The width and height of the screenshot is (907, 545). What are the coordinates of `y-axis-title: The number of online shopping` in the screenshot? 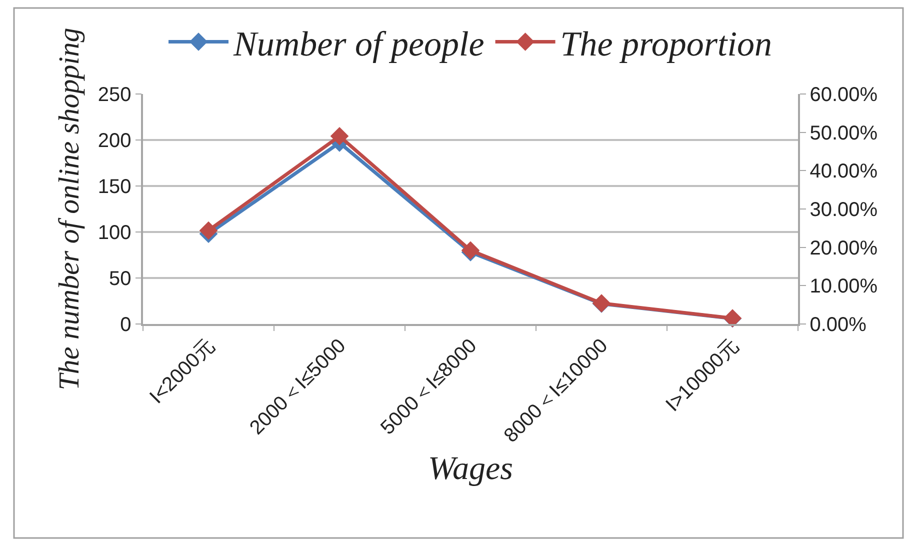 It's located at (70, 209).